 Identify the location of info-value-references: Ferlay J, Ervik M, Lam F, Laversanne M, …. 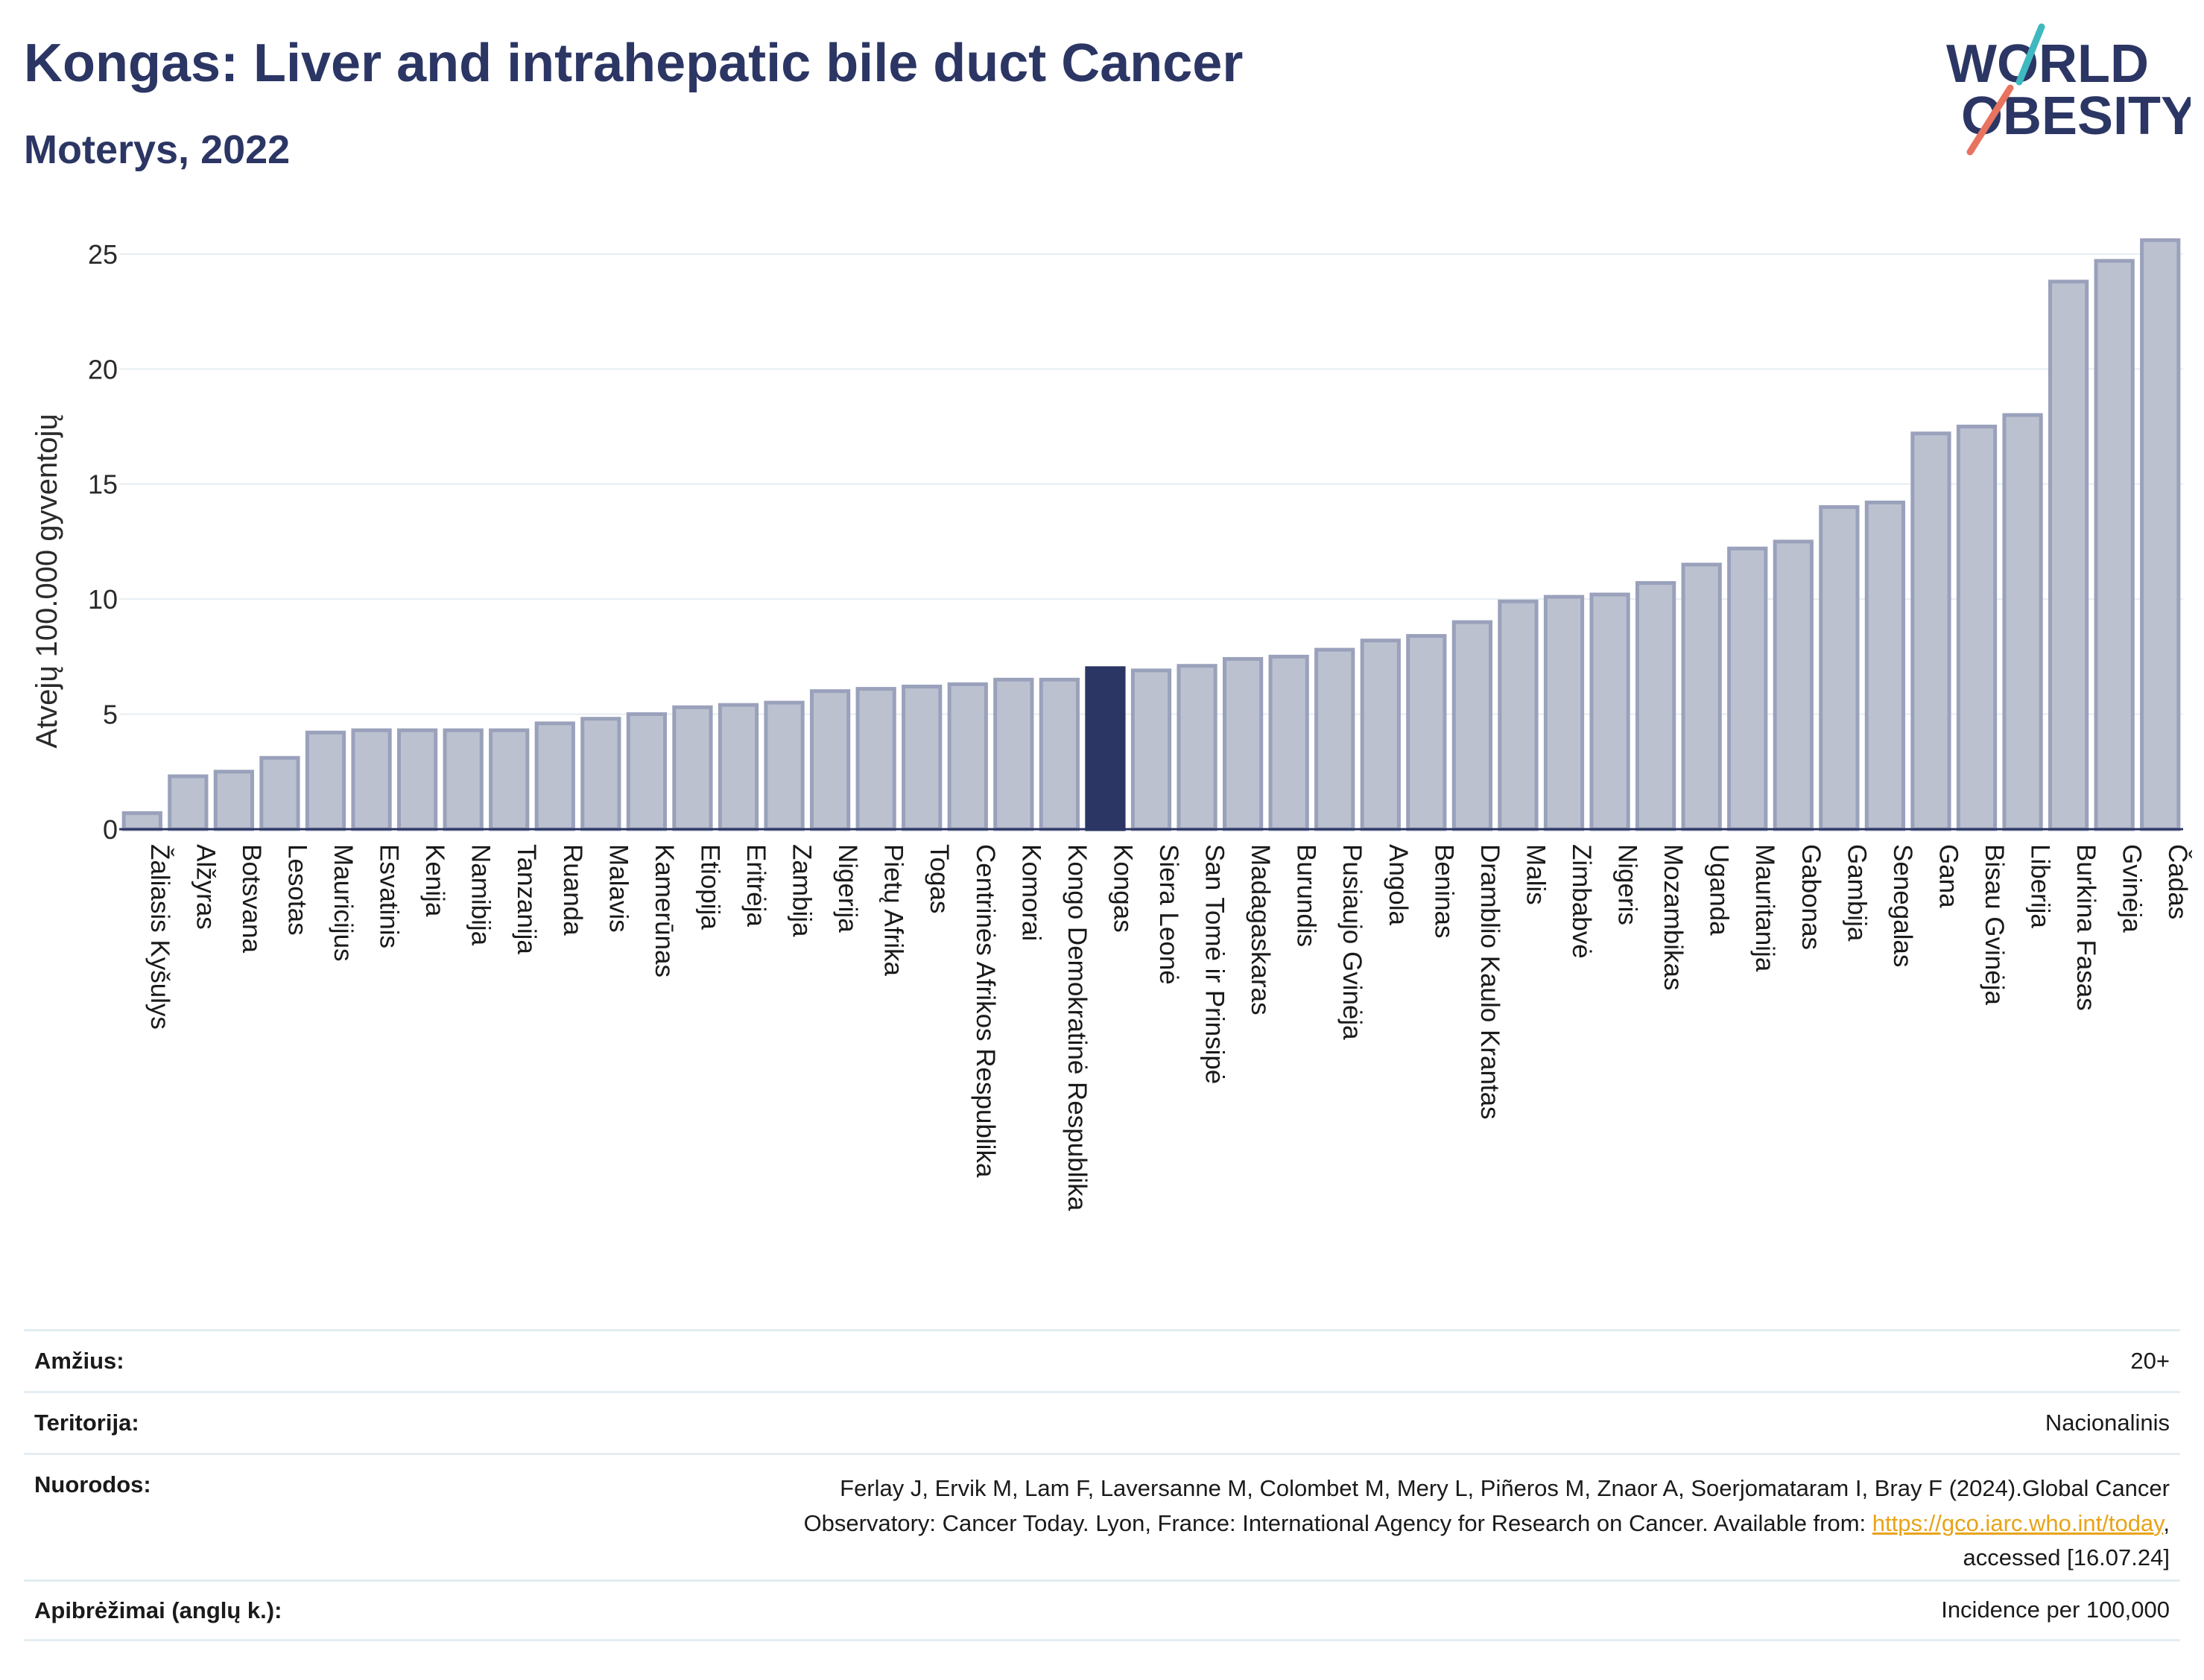
(1487, 1523).